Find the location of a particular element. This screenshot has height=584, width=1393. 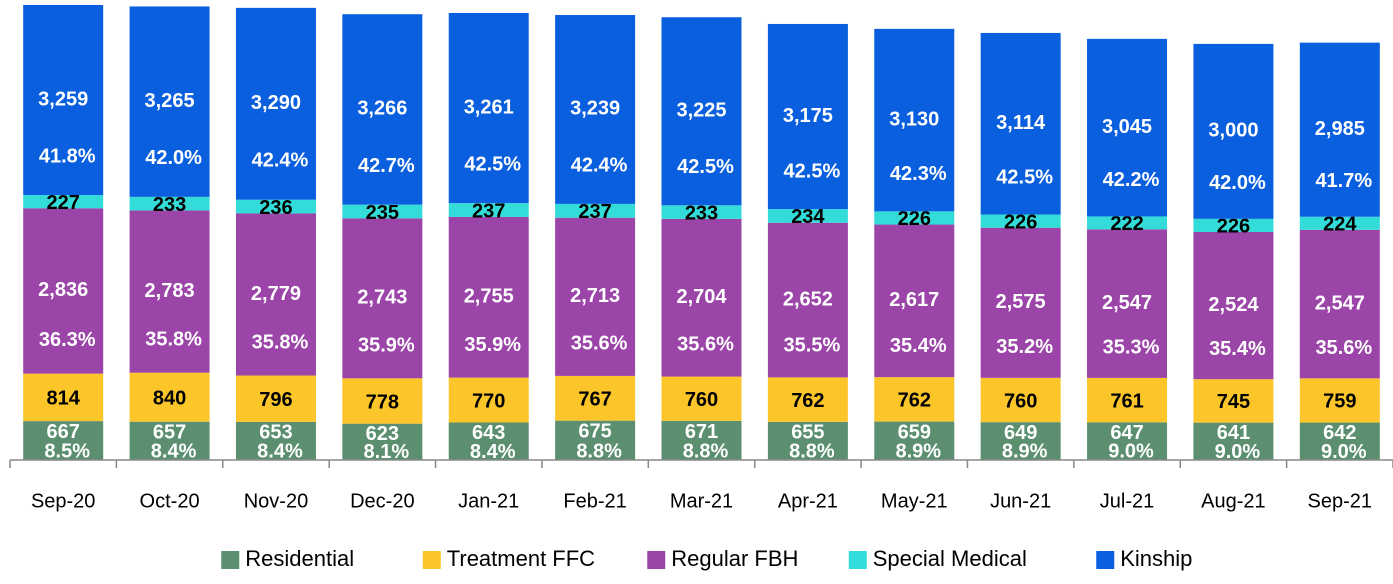

value-label: 2,985 is located at coordinates (1340, 129).